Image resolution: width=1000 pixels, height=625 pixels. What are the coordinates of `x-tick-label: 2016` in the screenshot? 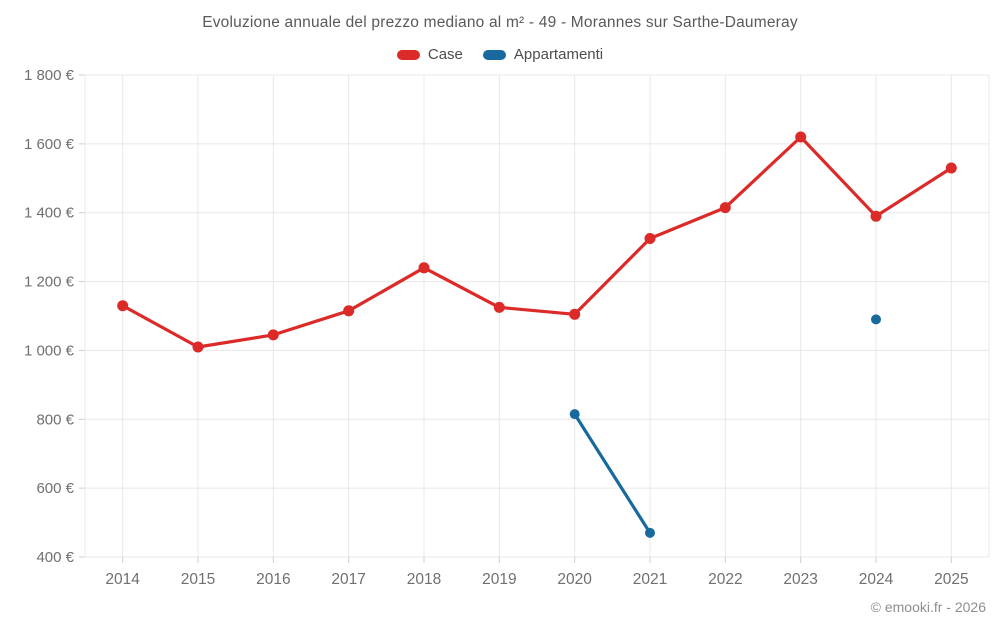 It's located at (273, 579).